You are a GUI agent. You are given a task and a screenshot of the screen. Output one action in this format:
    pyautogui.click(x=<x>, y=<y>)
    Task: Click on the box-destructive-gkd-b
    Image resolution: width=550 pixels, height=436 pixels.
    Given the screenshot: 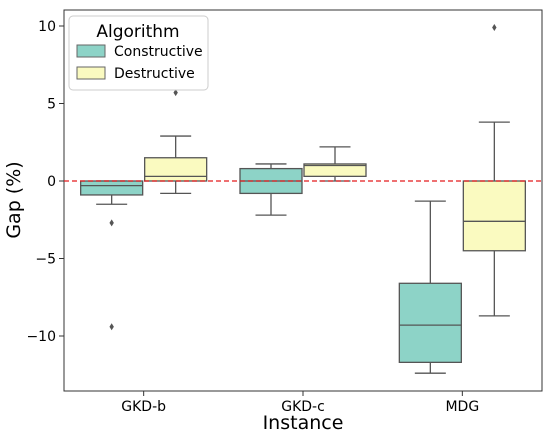 What is the action you would take?
    pyautogui.click(x=176, y=142)
    